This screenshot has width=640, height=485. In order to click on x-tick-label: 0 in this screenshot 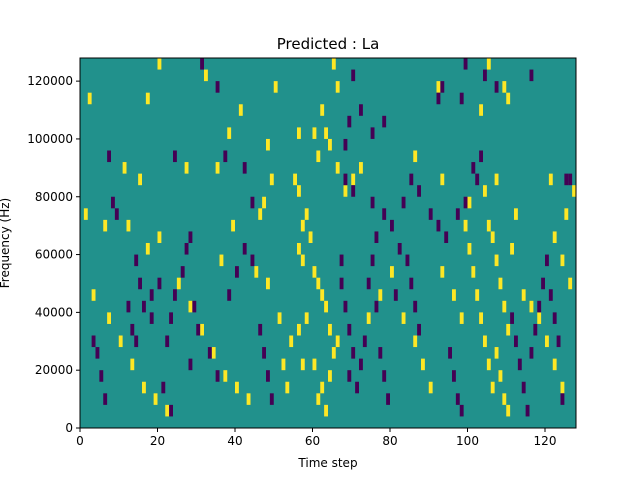, I will do `click(80, 441)`.